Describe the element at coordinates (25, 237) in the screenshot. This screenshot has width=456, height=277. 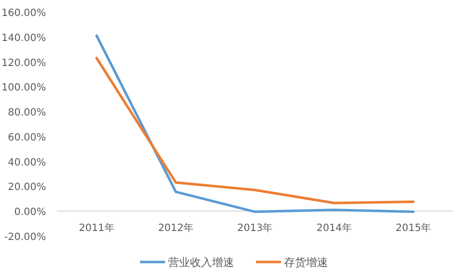
I see `y-tick-label: -20.00%` at that location.